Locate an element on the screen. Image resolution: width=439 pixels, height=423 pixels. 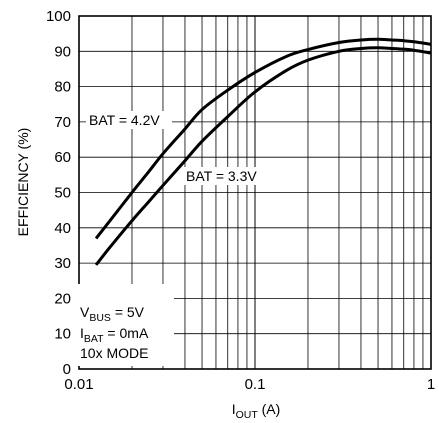
x-tick-label: 0.01 is located at coordinates (78, 384).